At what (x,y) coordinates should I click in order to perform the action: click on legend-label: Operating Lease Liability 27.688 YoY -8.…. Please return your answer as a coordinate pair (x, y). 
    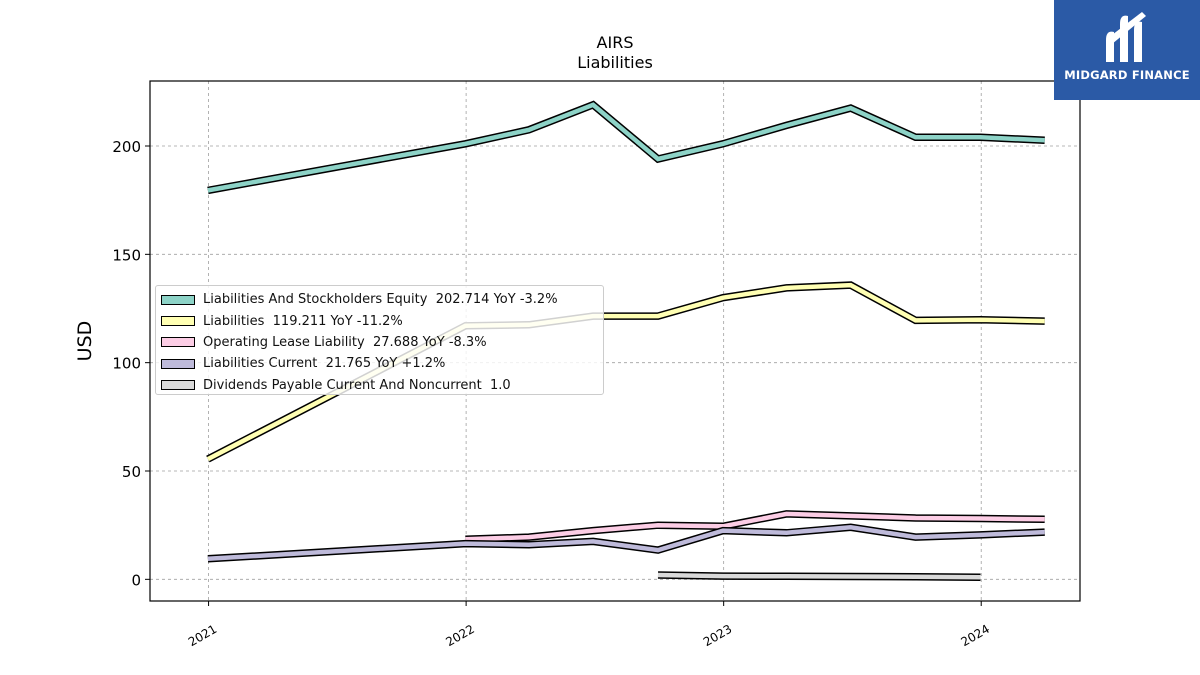
    Looking at the image, I should click on (345, 342).